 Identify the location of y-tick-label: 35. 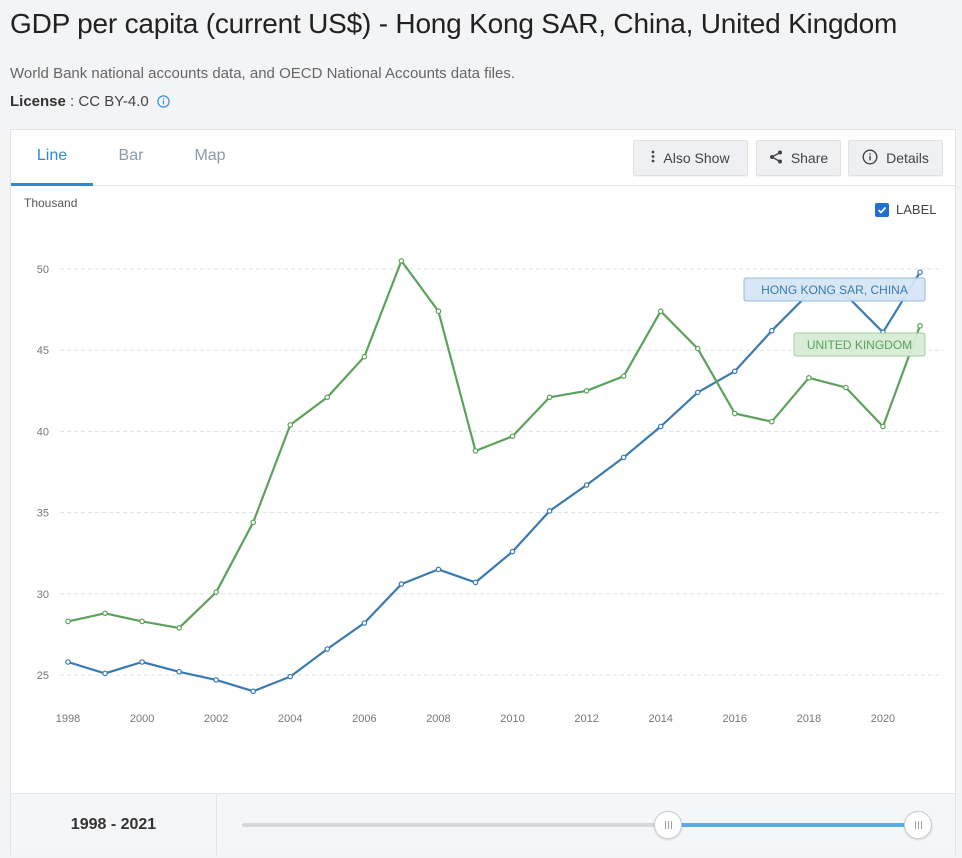
(43, 514).